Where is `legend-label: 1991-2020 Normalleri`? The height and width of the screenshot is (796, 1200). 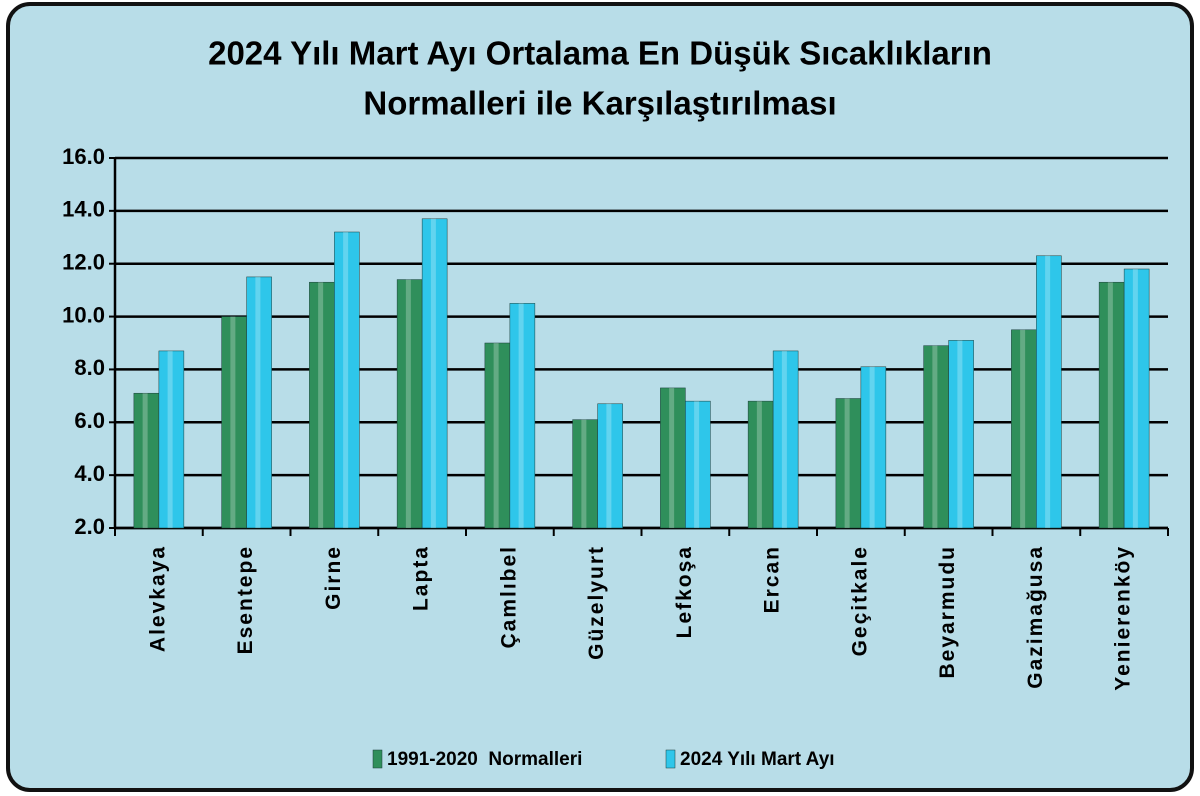 legend-label: 1991-2020 Normalleri is located at coordinates (484, 759).